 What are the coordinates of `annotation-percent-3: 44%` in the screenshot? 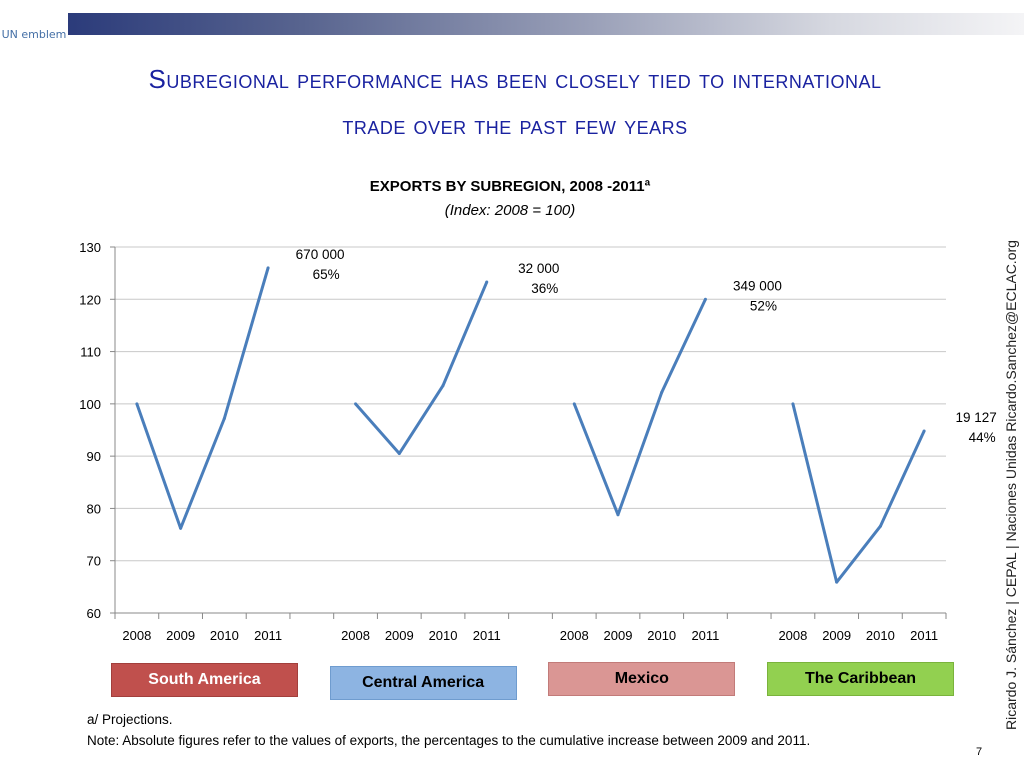 It's located at (982, 437).